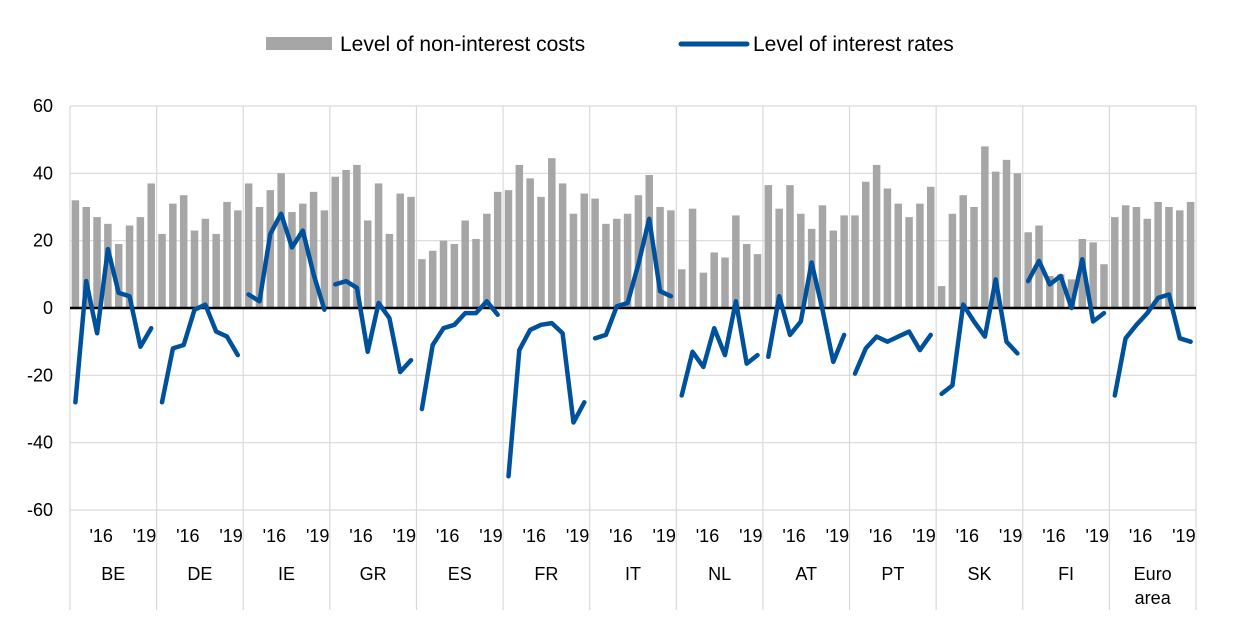  Describe the element at coordinates (43, 241) in the screenshot. I see `y-tick-label: 20` at that location.